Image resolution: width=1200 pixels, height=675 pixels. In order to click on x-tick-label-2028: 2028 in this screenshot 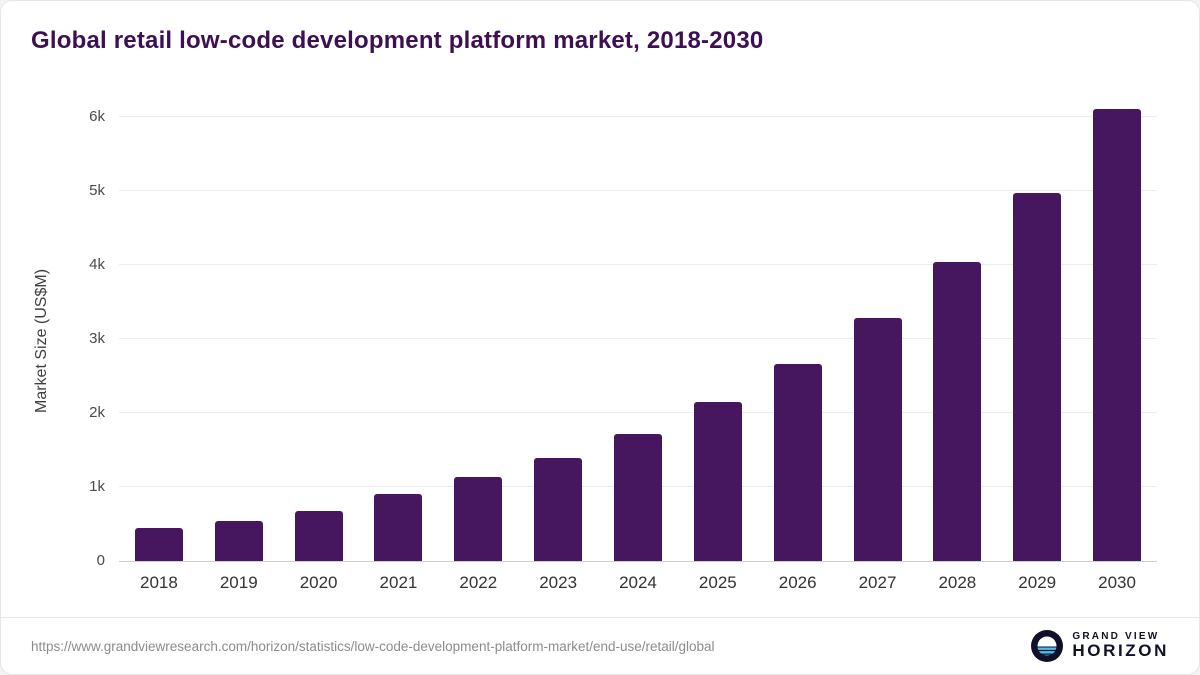, I will do `click(957, 582)`.